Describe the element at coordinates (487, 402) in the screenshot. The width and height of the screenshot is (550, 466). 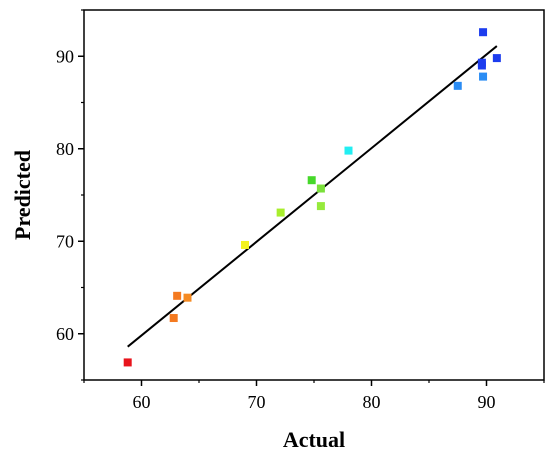
I see `x-tick-label: 90` at that location.